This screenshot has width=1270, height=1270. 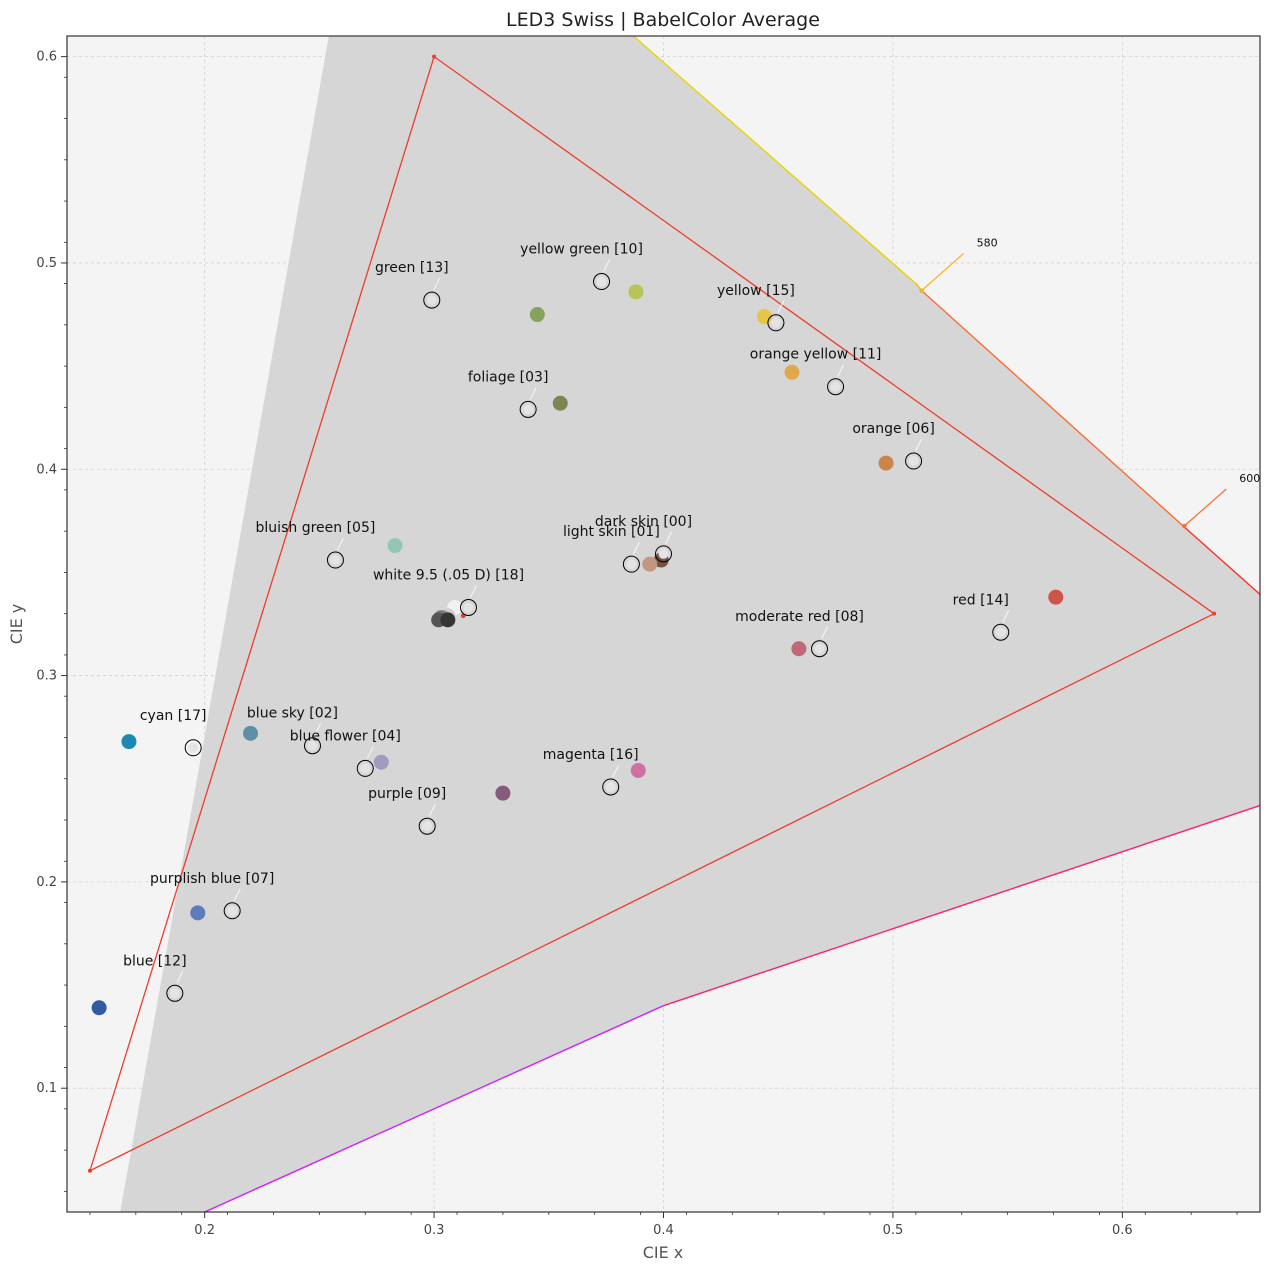 I want to click on x-tick-label: 0.5, so click(x=893, y=1230).